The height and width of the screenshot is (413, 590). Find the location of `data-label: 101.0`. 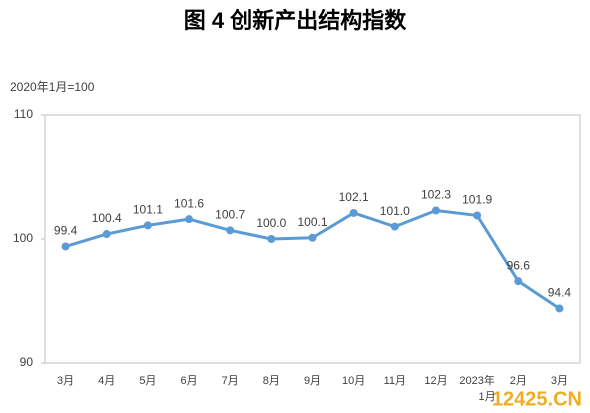

data-label: 101.0 is located at coordinates (395, 211).